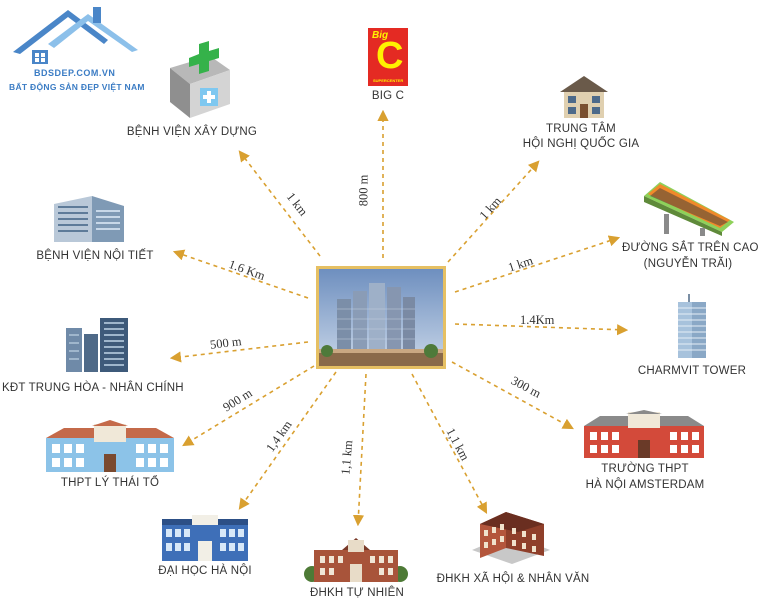 This screenshot has height=609, width=760. Describe the element at coordinates (363, 190) in the screenshot. I see `distance-big-c: 800 m` at that location.